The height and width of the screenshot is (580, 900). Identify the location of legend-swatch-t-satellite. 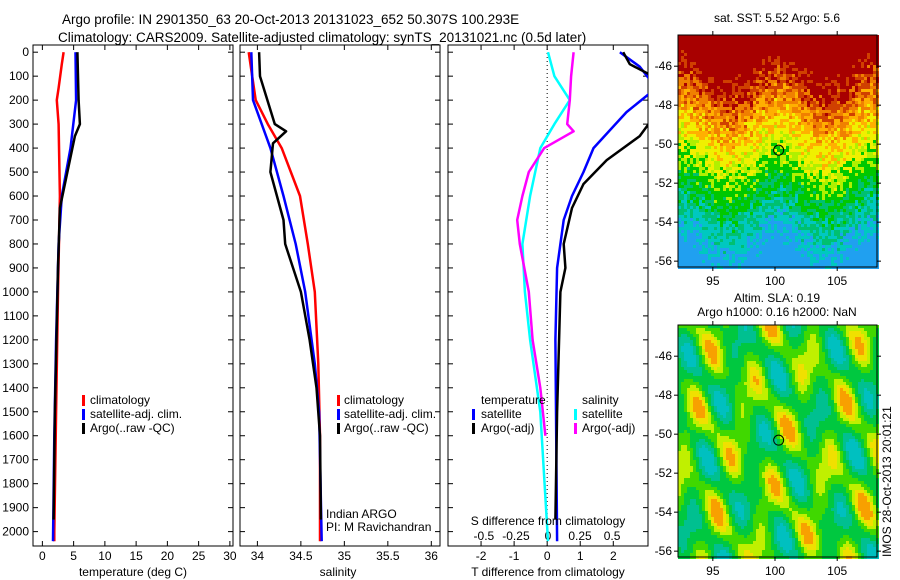
(473, 414).